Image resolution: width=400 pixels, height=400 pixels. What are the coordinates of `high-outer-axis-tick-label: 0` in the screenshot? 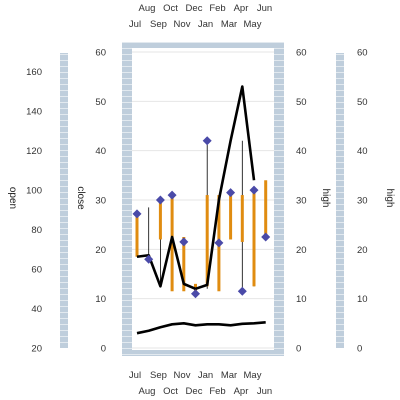 It's located at (359, 349).